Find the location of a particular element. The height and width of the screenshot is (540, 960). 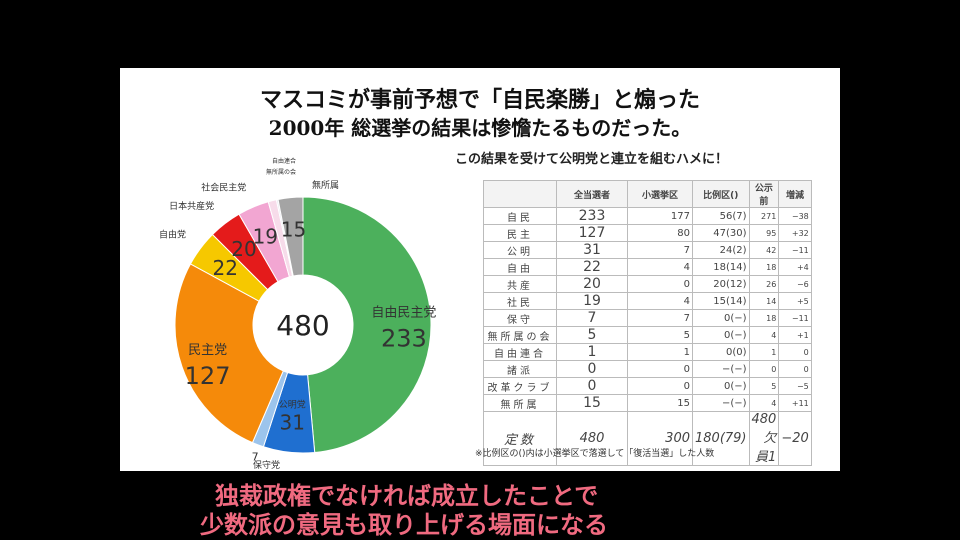

slice-label-9: 無所属 is located at coordinates (325, 185).